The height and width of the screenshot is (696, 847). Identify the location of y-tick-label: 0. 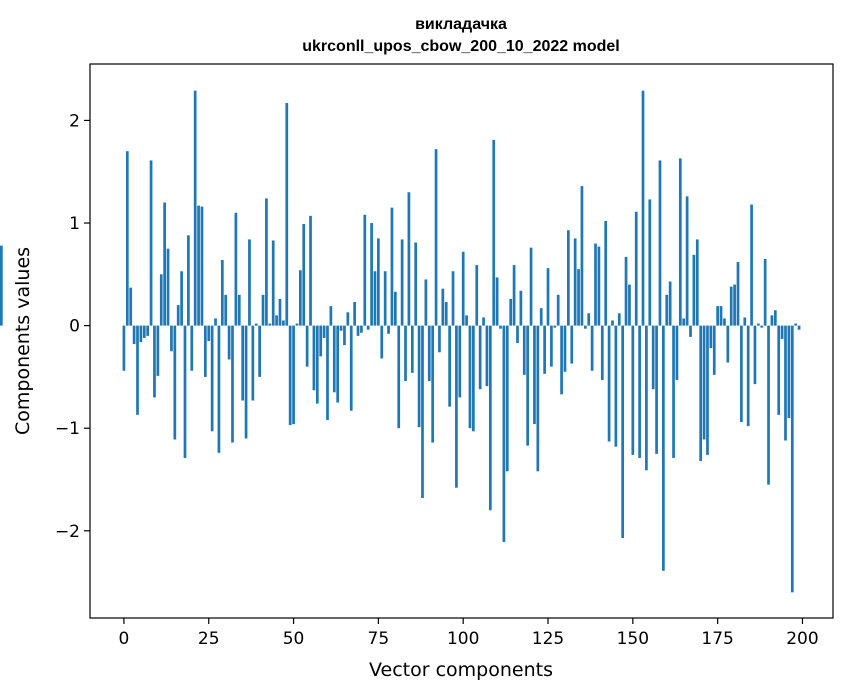
(74, 327).